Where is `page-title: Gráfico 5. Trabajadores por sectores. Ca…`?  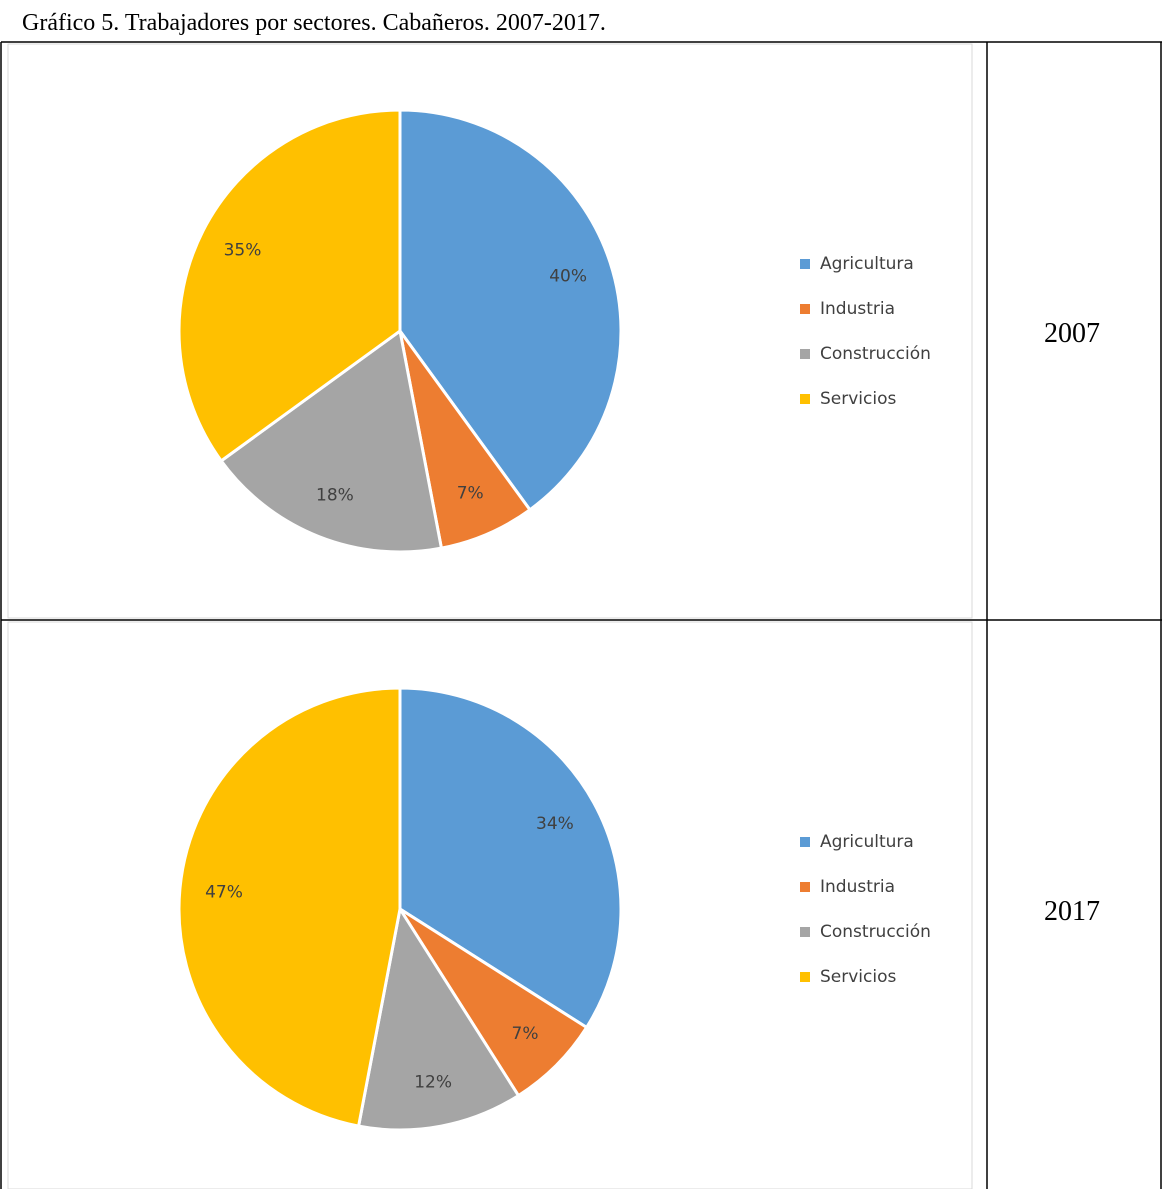 page-title: Gráfico 5. Trabajadores por sectores. Ca… is located at coordinates (314, 23).